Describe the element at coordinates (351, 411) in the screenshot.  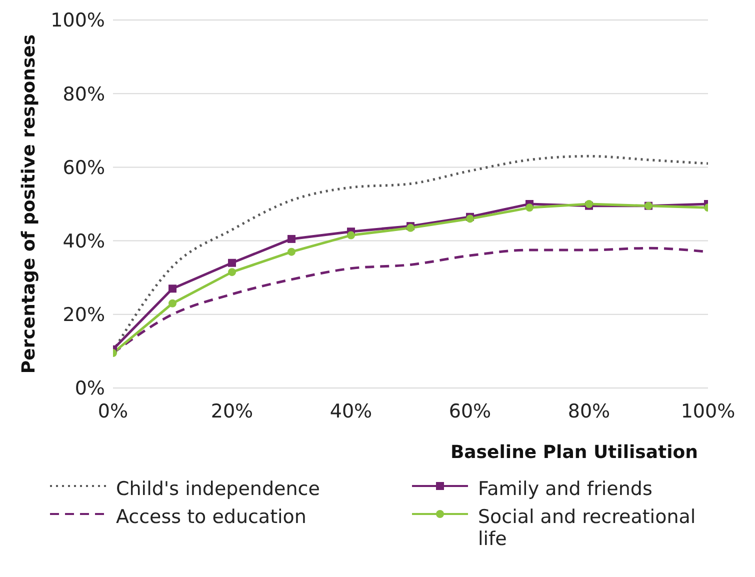
I see `x-tick-label: 40%` at that location.